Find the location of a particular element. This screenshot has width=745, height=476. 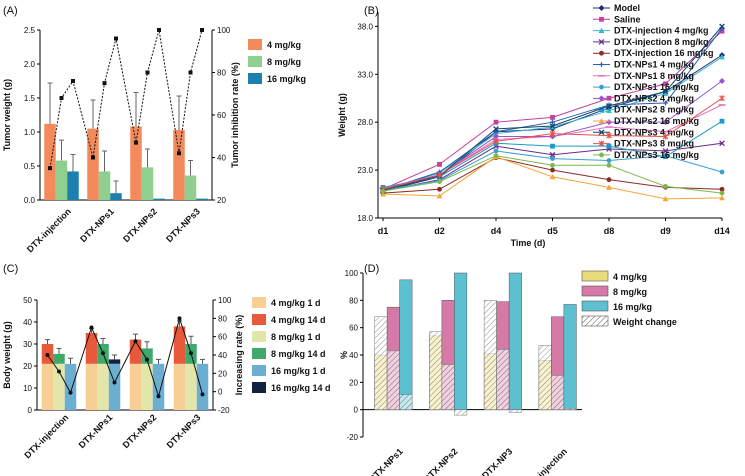

panel-label-d: (D) is located at coordinates (371, 269).